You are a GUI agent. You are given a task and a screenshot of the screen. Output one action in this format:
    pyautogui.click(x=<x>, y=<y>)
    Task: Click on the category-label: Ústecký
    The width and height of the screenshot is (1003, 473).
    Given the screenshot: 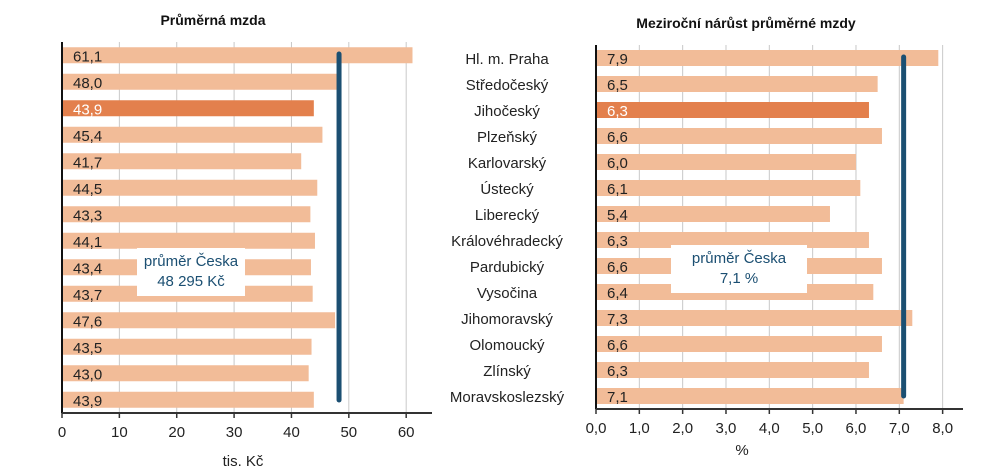 What is the action you would take?
    pyautogui.click(x=507, y=189)
    